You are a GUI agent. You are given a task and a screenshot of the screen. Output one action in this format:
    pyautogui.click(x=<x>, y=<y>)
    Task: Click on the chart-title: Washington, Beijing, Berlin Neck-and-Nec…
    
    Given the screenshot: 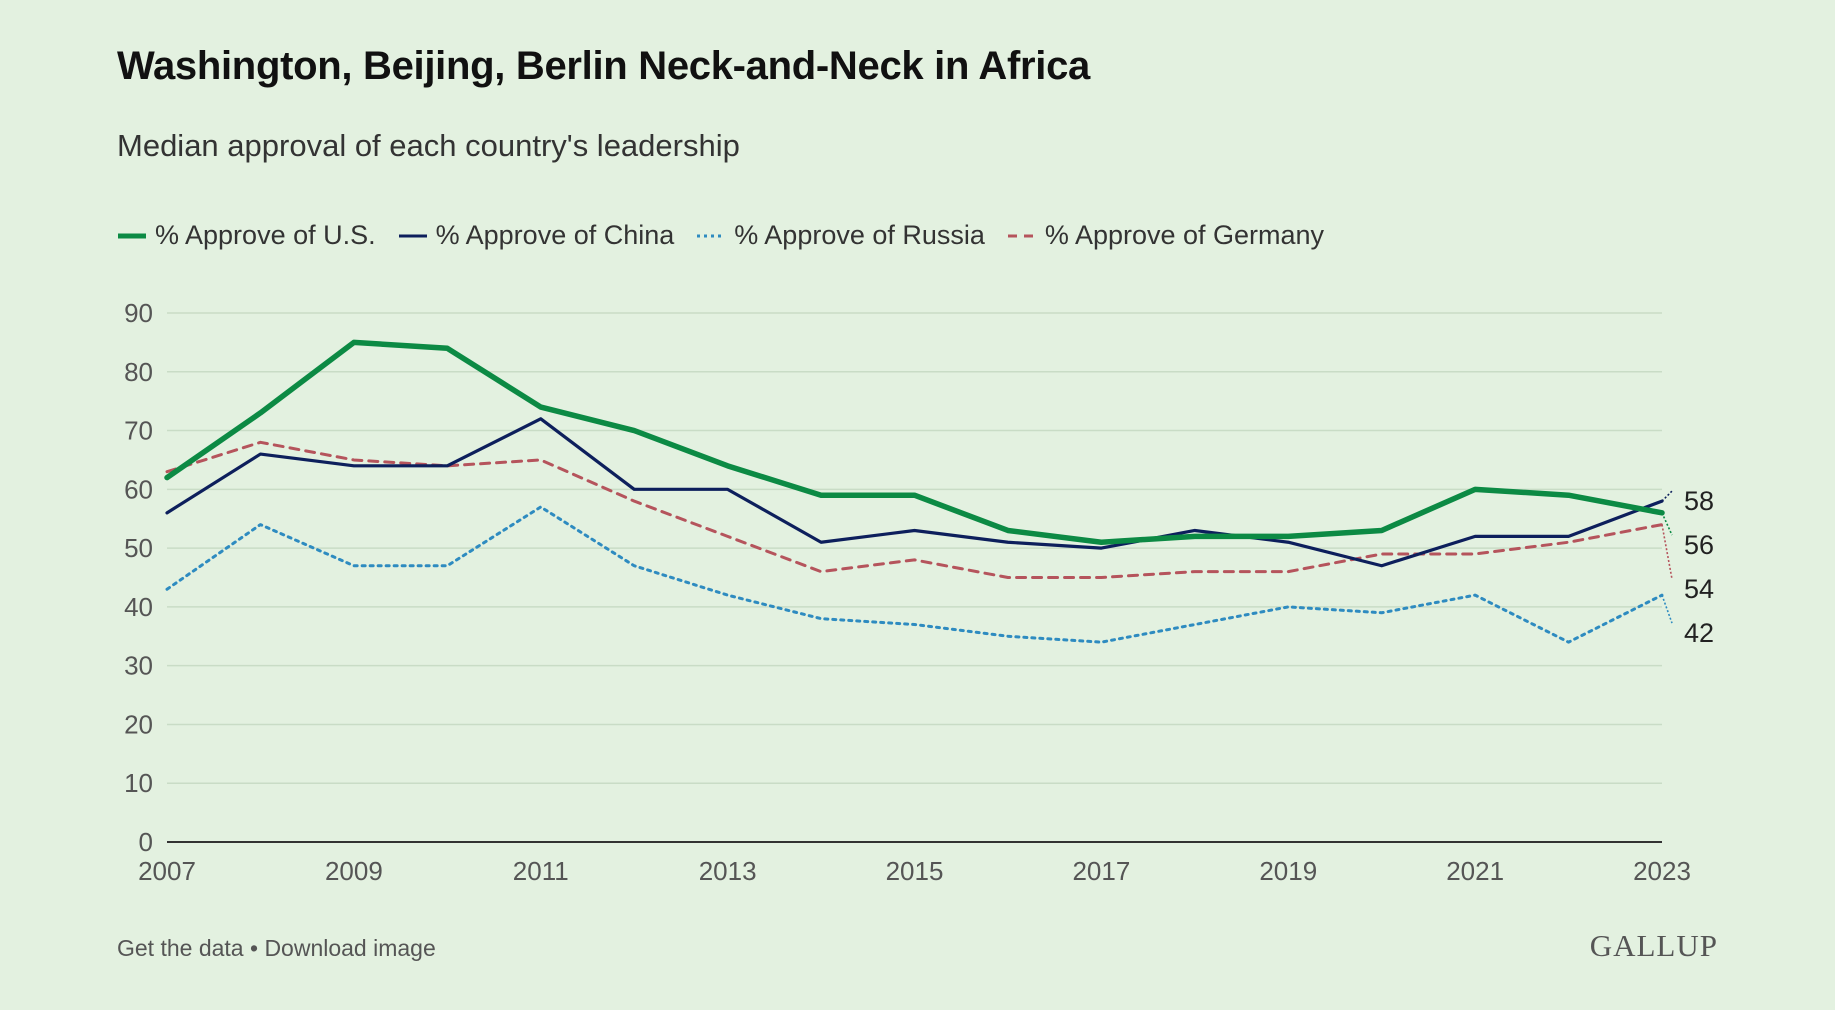 What is the action you would take?
    pyautogui.click(x=604, y=66)
    